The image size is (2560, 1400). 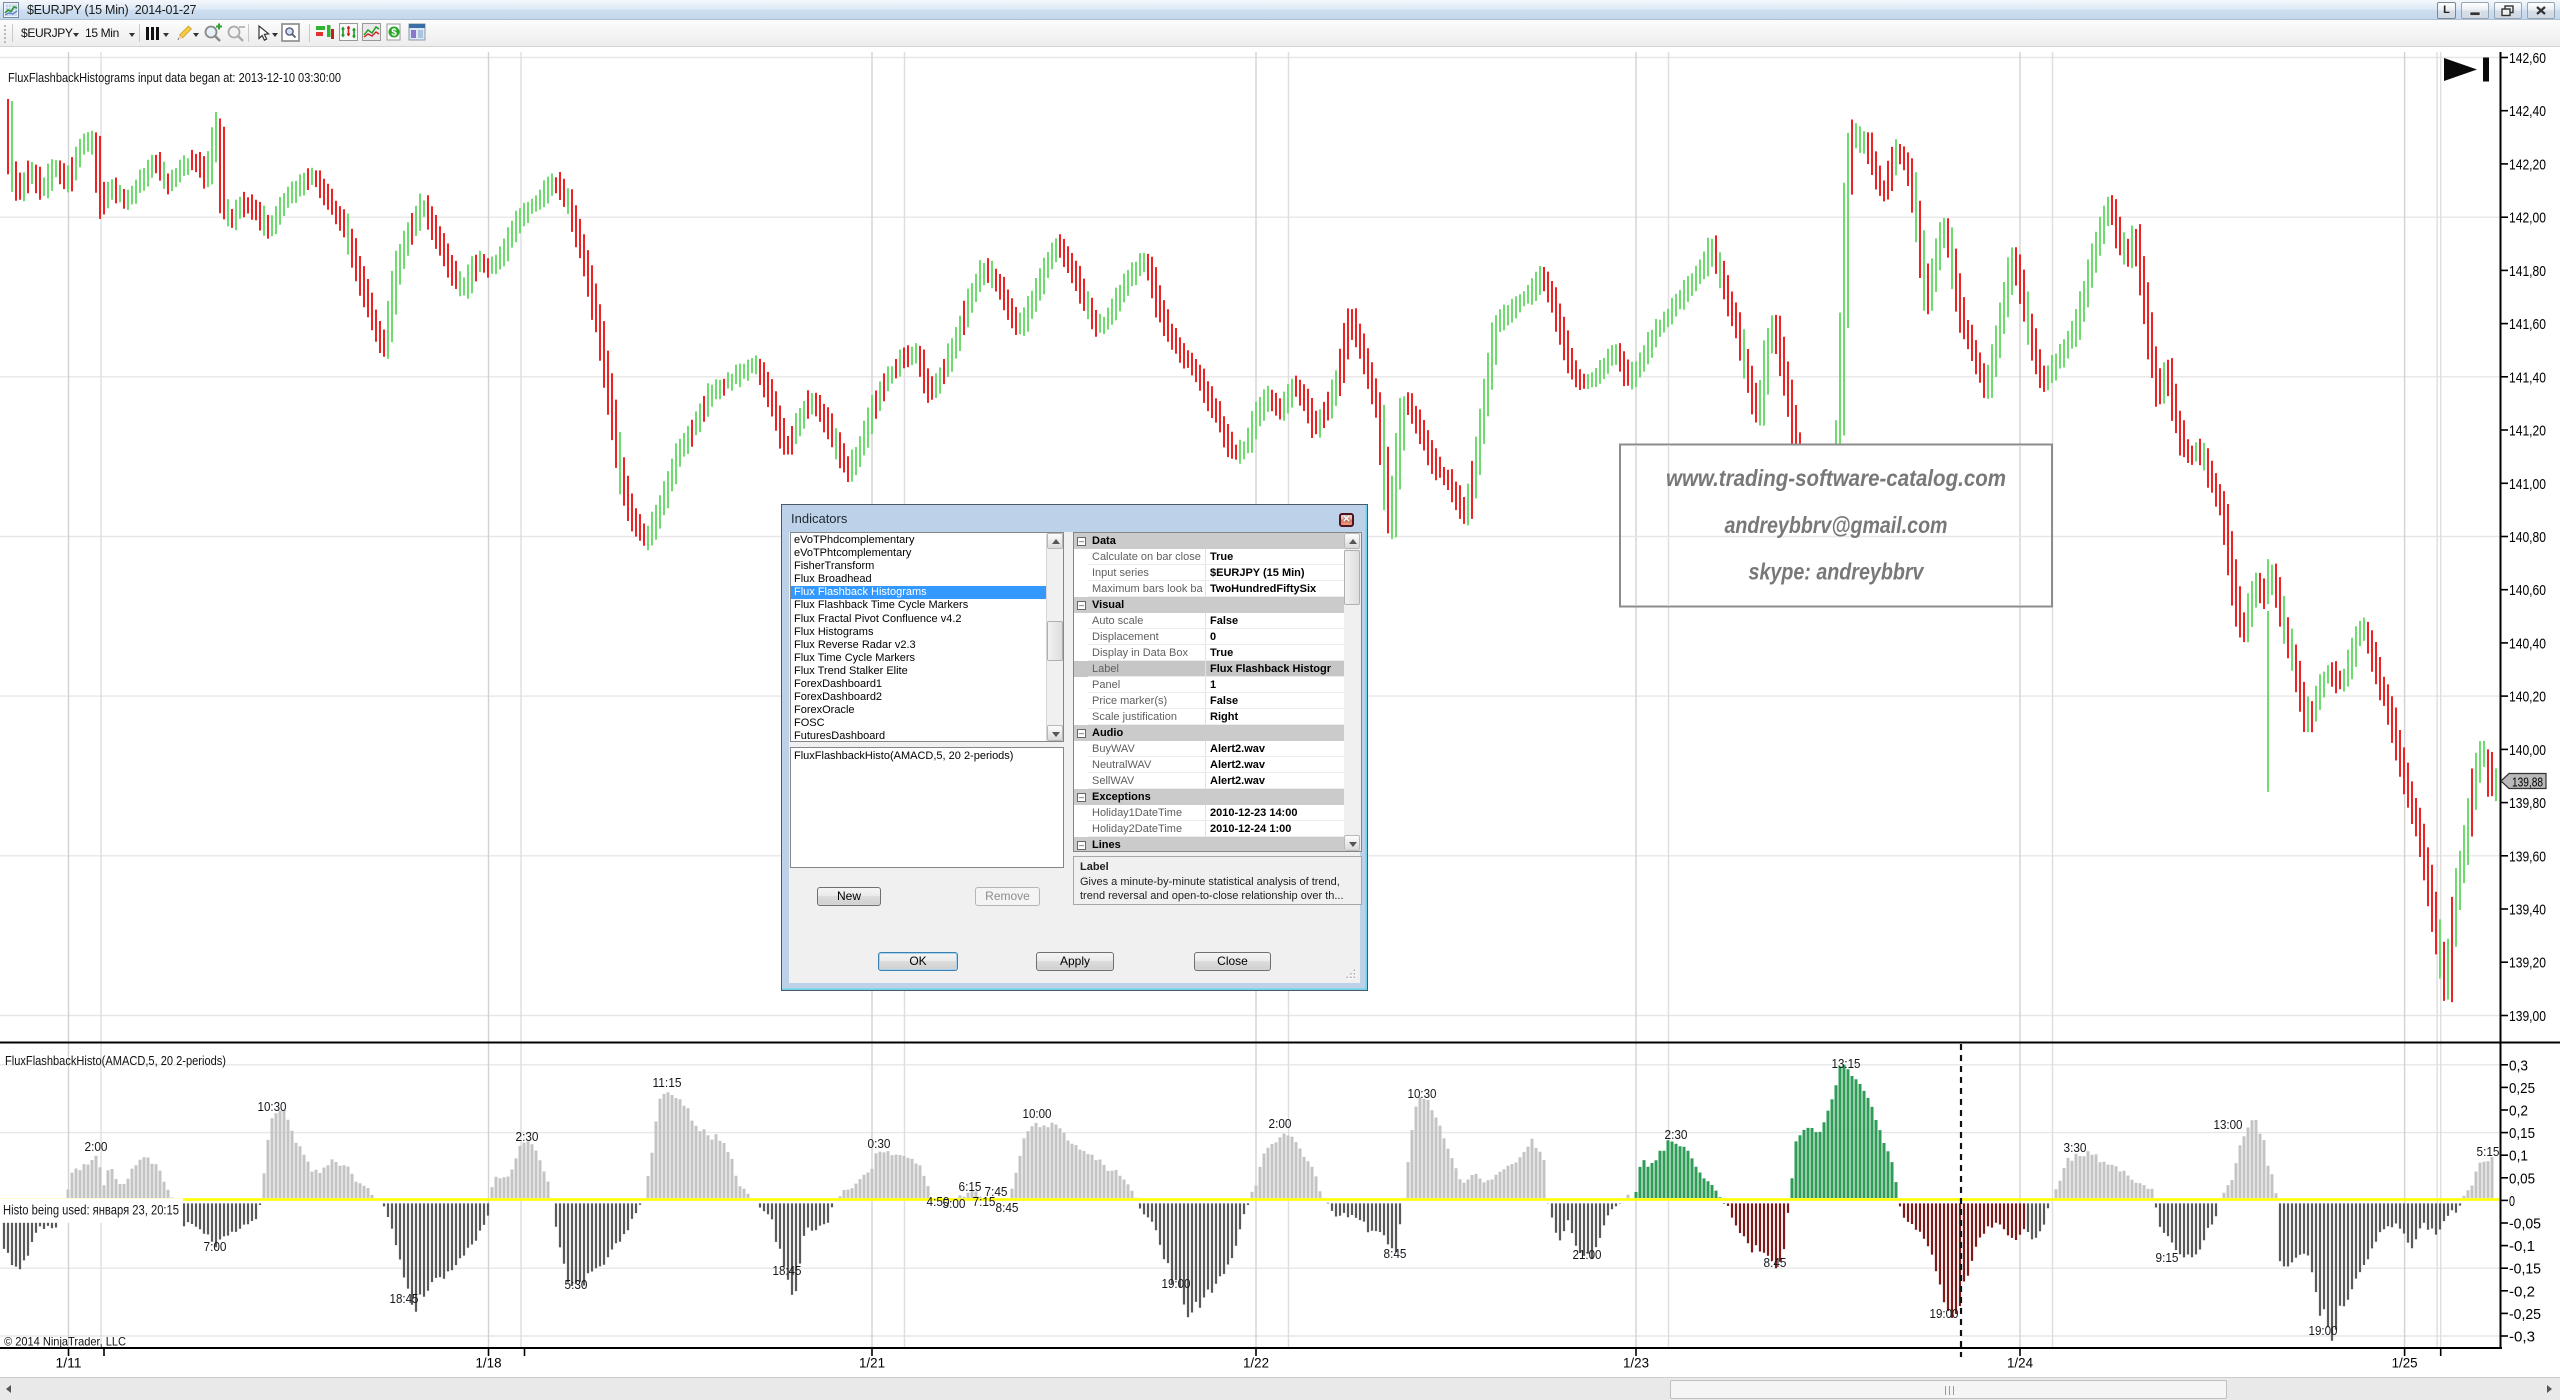 What do you see at coordinates (954, 1203) in the screenshot?
I see `svg-text: 5:00` at bounding box center [954, 1203].